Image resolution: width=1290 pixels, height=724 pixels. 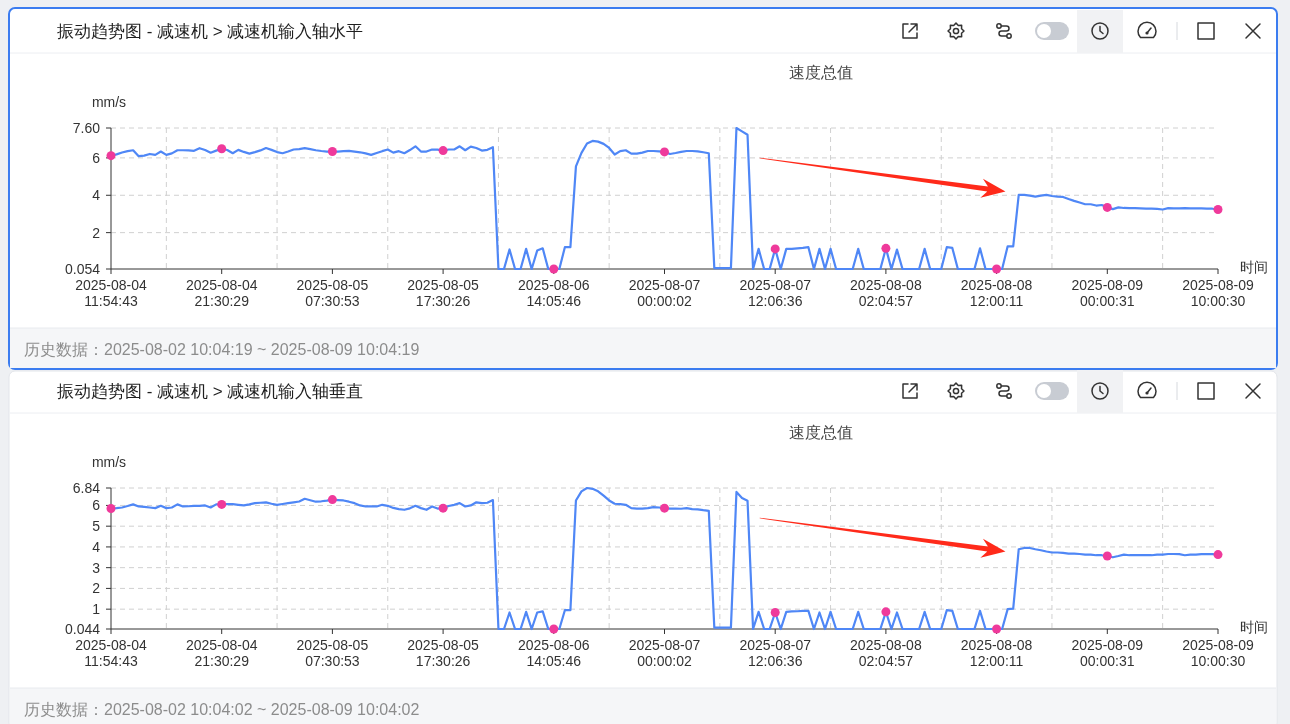 I want to click on chart-title: 振动趋势图 - 减速机 > 减速机输入轴水平, so click(x=210, y=31).